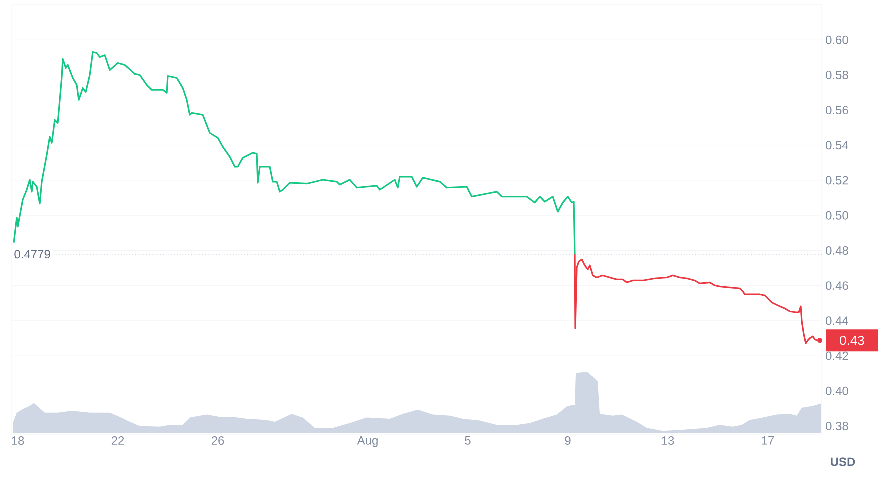 The height and width of the screenshot is (480, 881). Describe the element at coordinates (118, 440) in the screenshot. I see `x-tick-label: 22` at that location.